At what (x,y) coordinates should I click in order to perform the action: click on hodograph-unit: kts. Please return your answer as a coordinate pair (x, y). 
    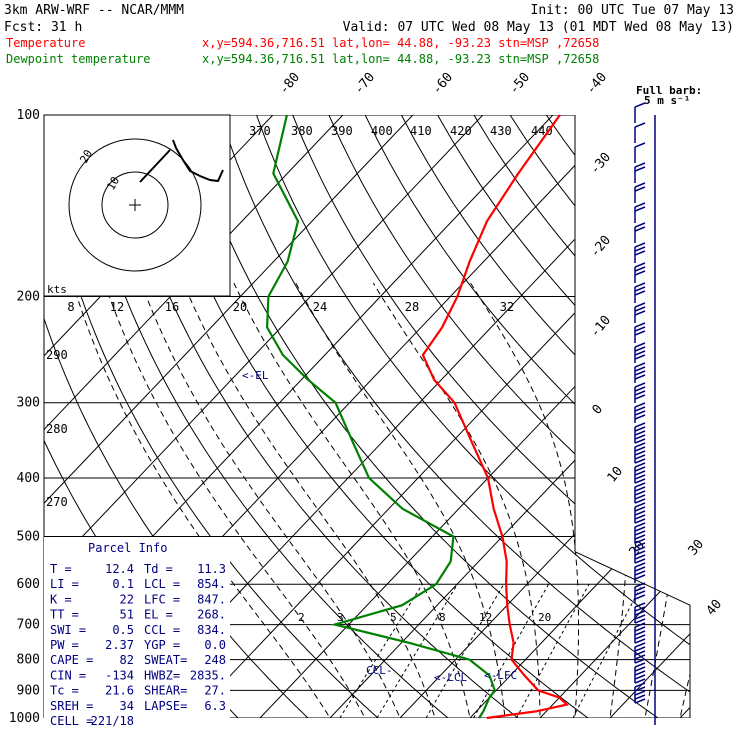
    Looking at the image, I should click on (57, 289).